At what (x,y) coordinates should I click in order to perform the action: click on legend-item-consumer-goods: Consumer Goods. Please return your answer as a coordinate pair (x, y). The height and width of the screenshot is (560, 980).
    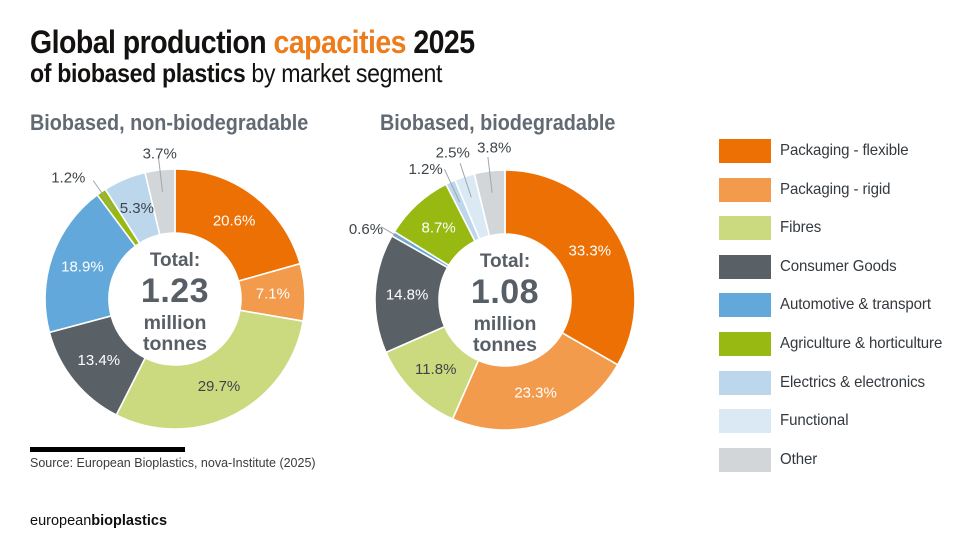
    Looking at the image, I should click on (836, 266).